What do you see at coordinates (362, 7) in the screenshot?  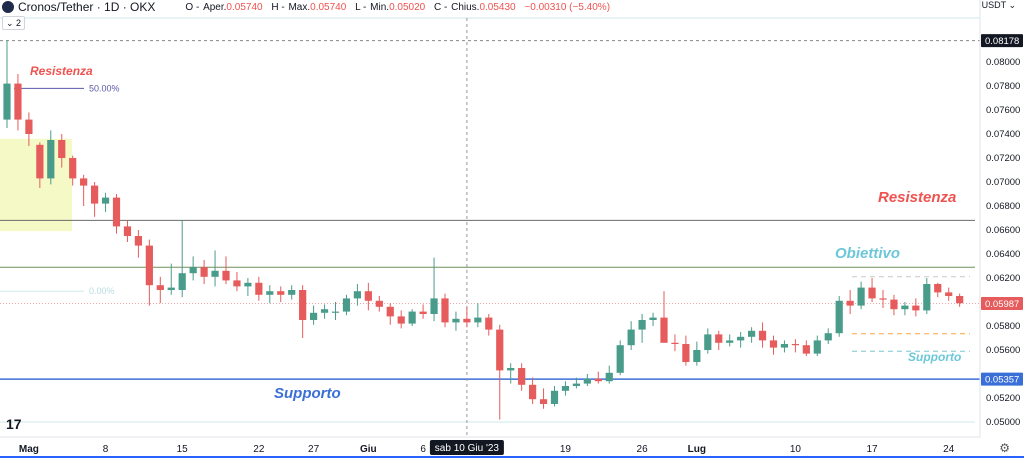 I see `low-key: L -` at bounding box center [362, 7].